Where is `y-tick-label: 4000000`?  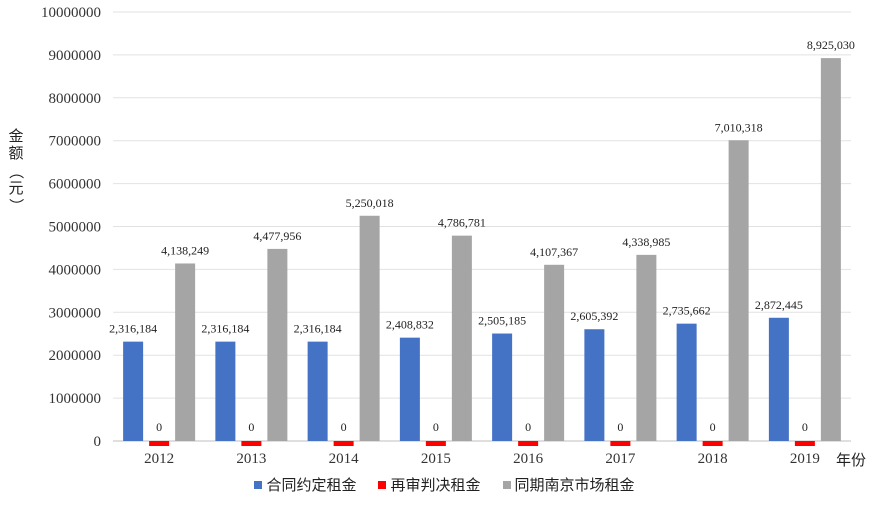
y-tick-label: 4000000 is located at coordinates (75, 270).